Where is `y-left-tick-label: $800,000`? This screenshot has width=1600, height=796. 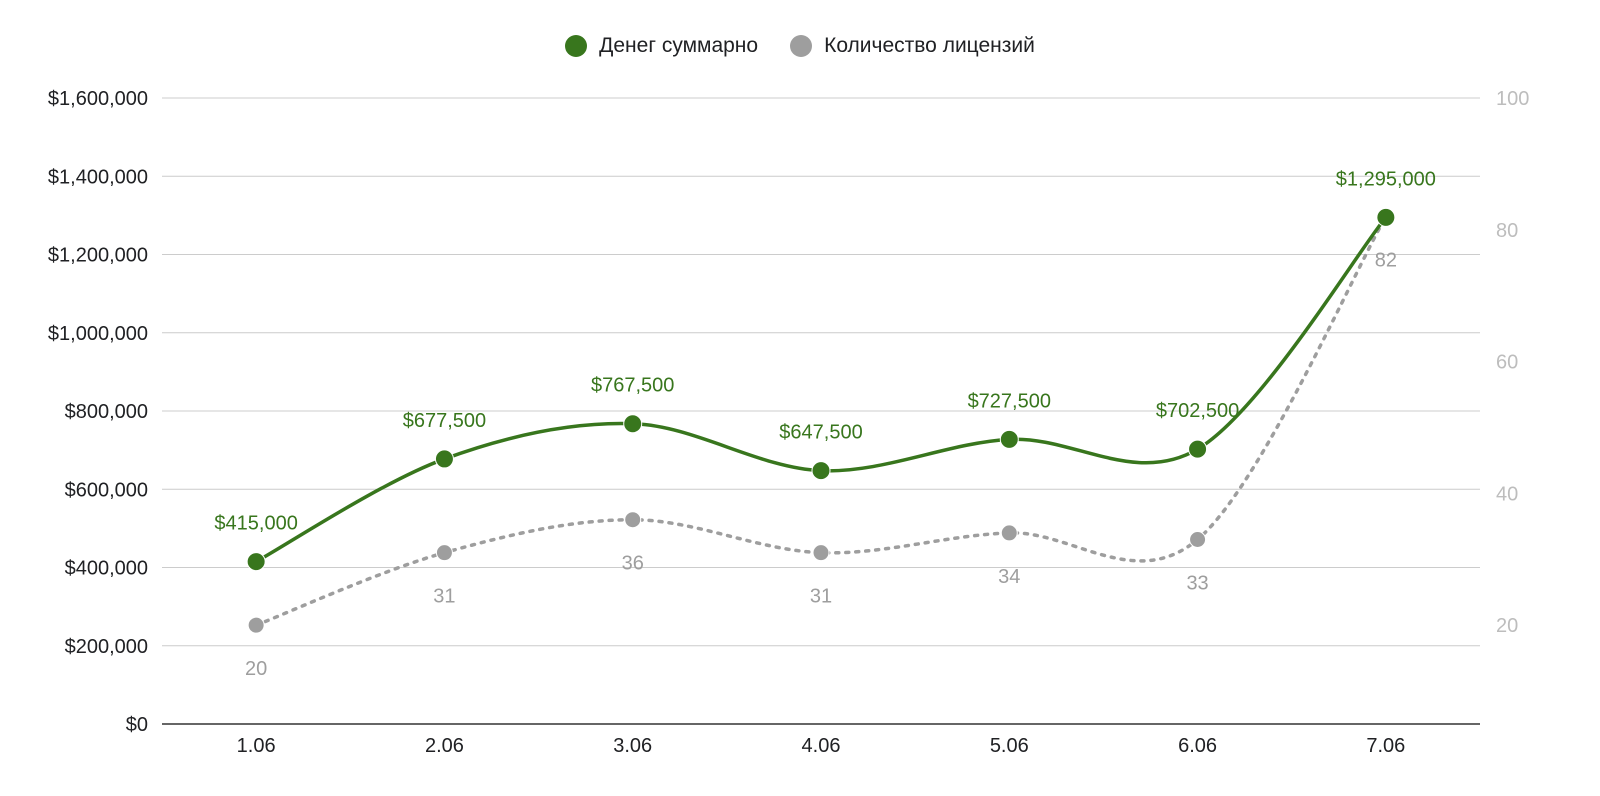 y-left-tick-label: $800,000 is located at coordinates (106, 412).